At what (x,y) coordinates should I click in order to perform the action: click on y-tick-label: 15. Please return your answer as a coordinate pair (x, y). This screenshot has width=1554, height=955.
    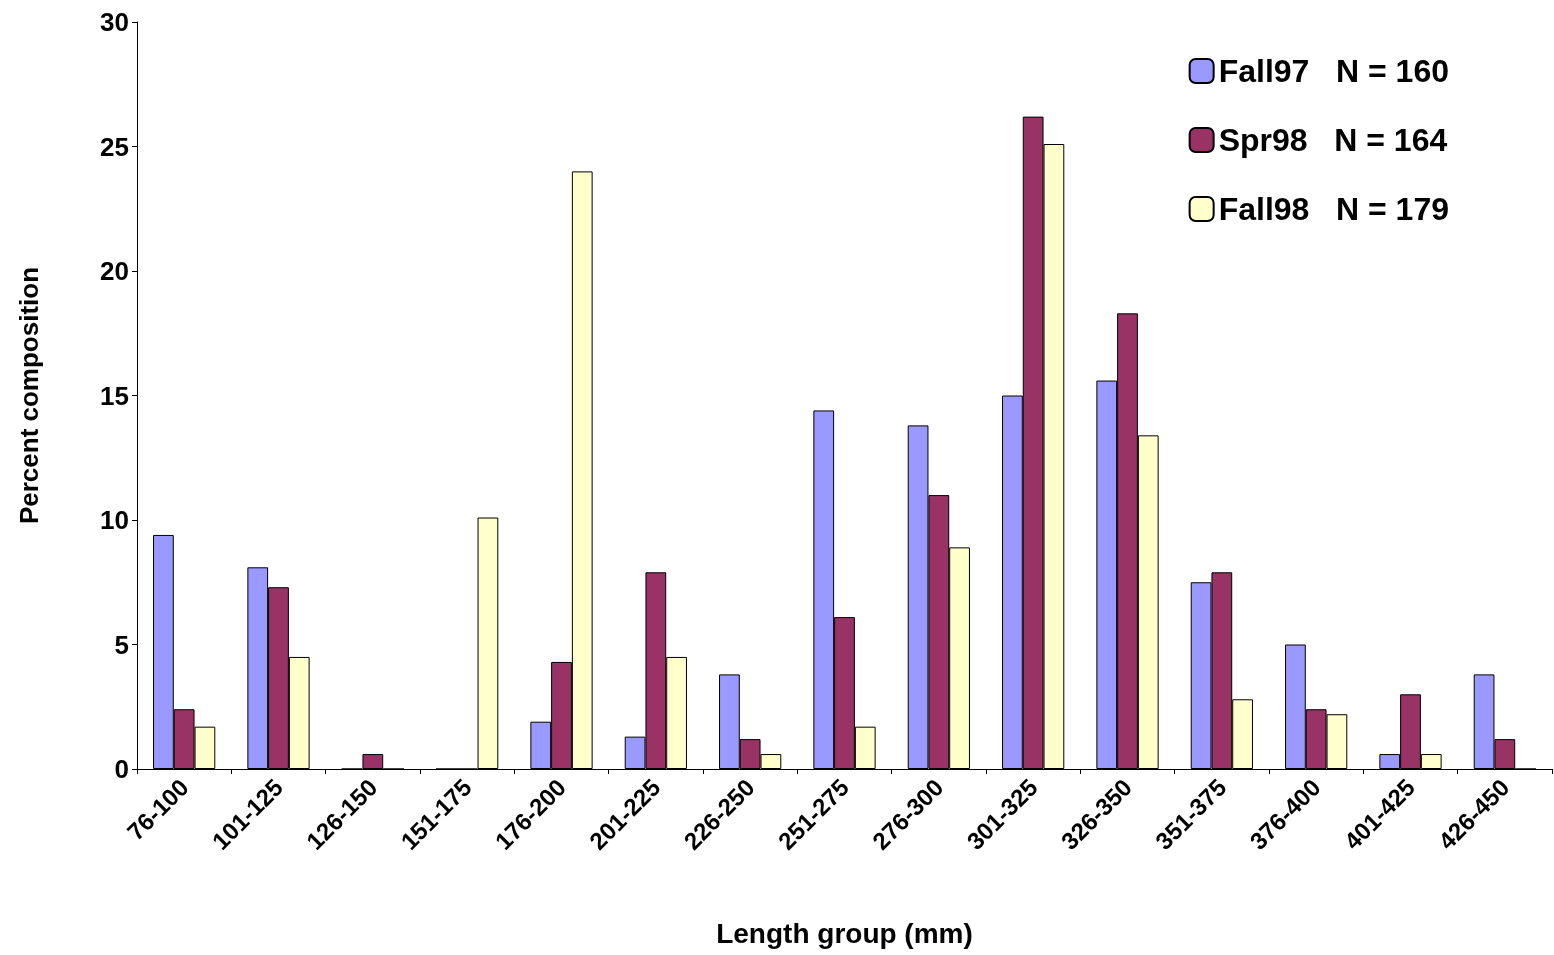
    Looking at the image, I should click on (114, 395).